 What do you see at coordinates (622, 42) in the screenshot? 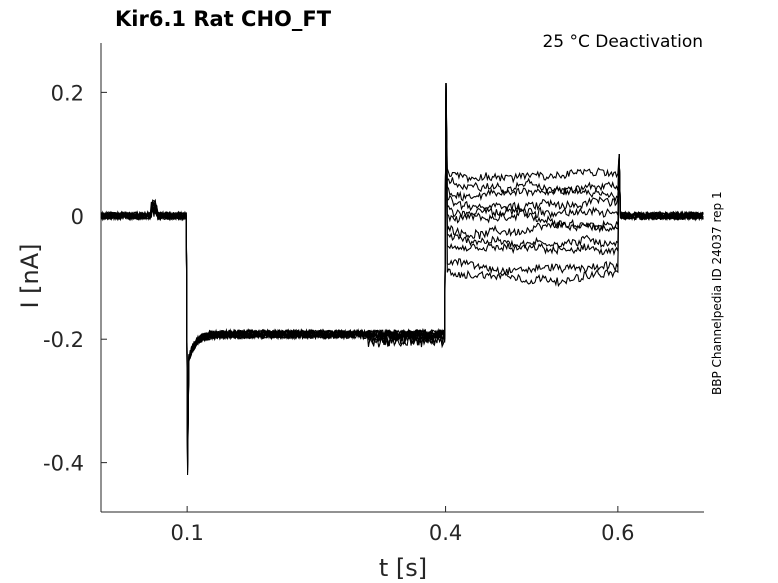
I see `condition-annotation: 25 °C Deactivation` at bounding box center [622, 42].